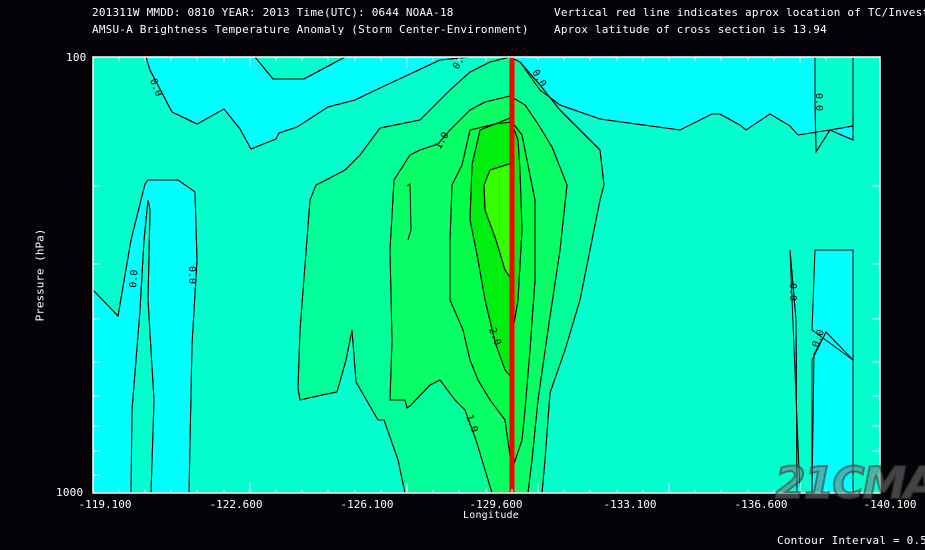 This screenshot has height=550, width=925. What do you see at coordinates (849, 483) in the screenshot?
I see `watermark-logo: 21CMA` at bounding box center [849, 483].